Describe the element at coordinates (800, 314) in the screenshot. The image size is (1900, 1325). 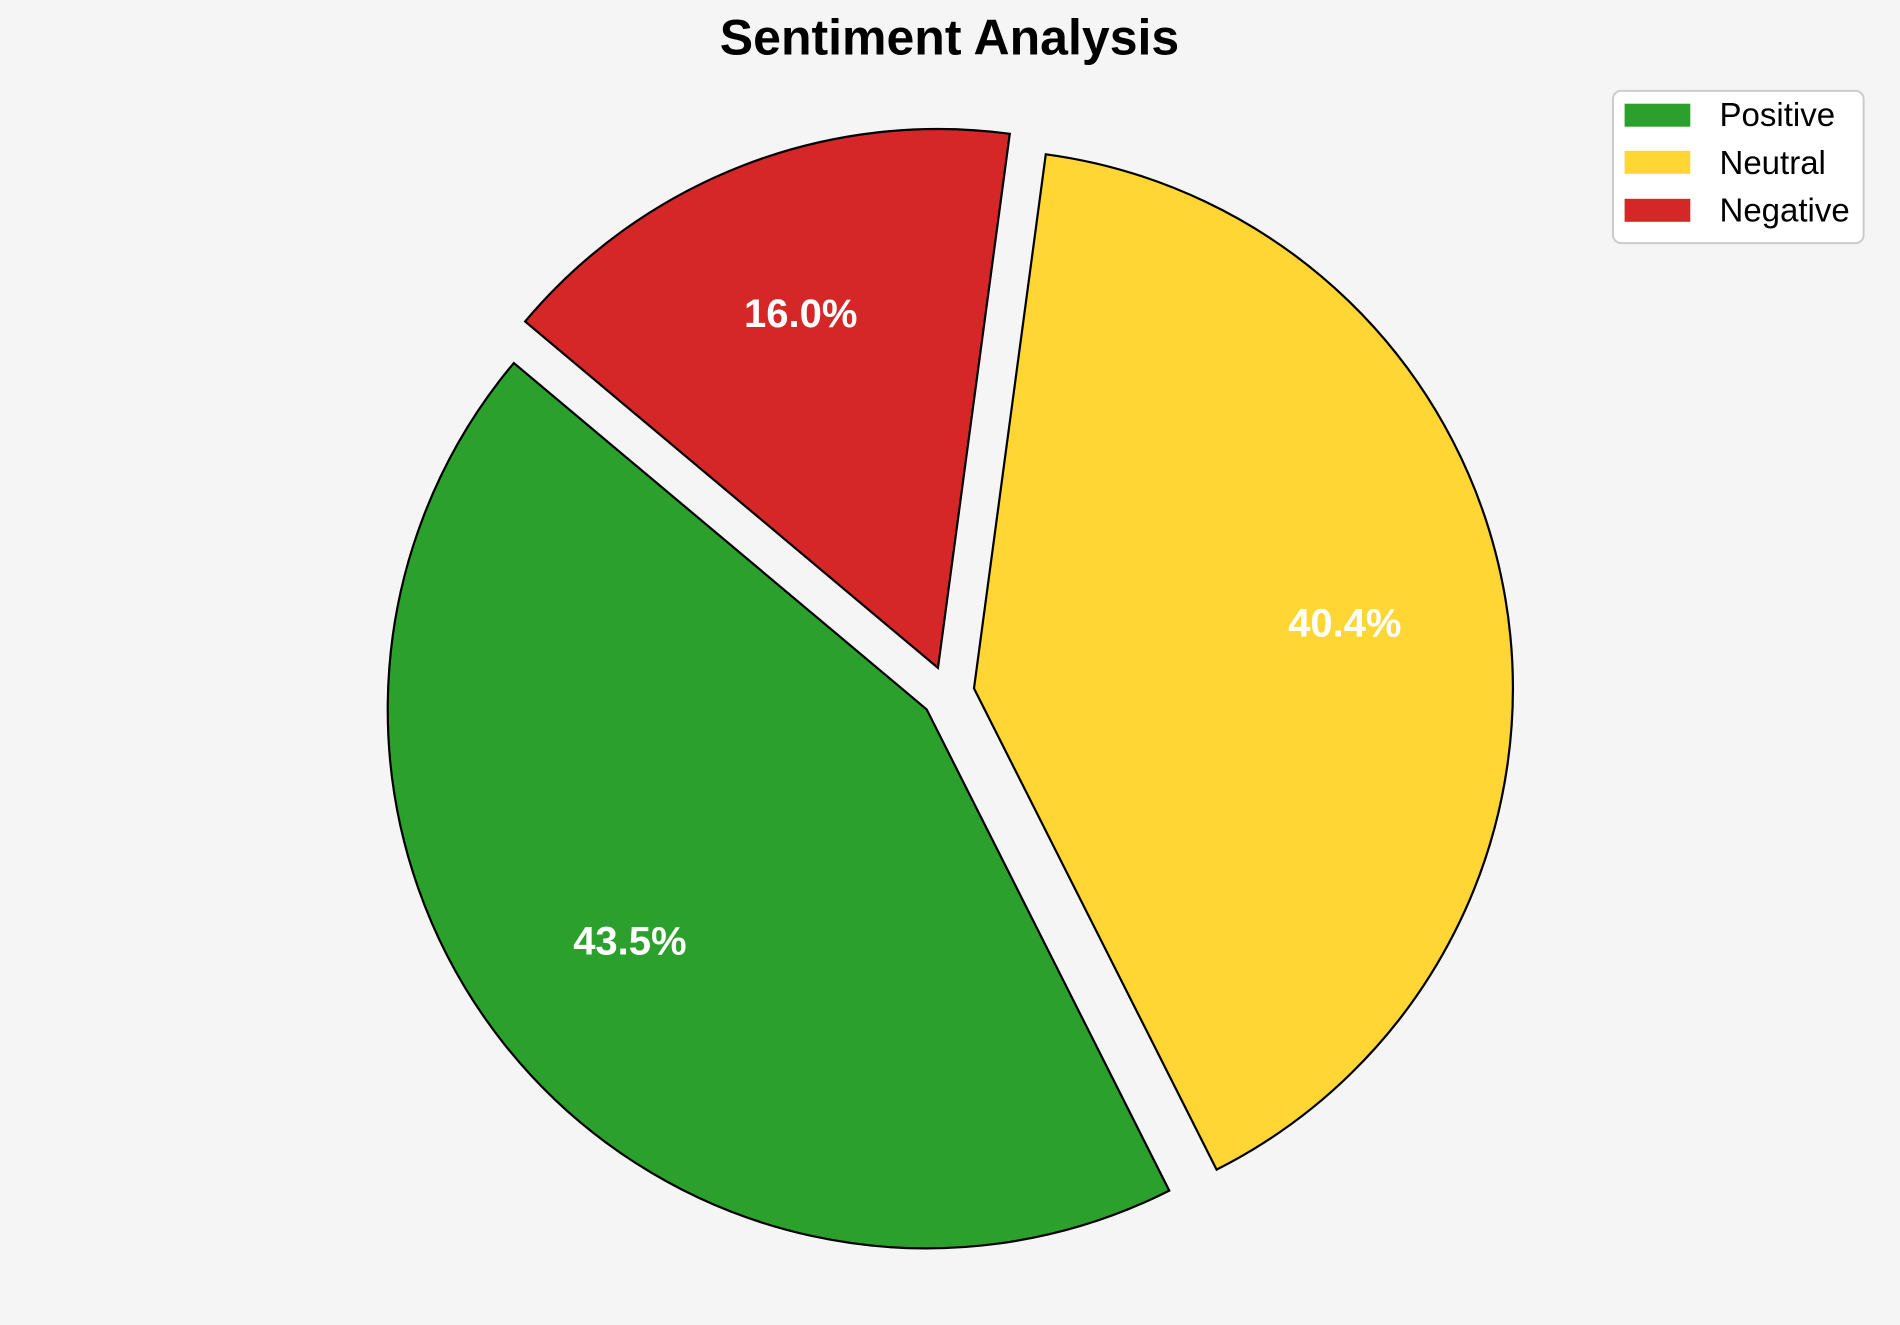
I see `svg-text: 16.0%` at that location.